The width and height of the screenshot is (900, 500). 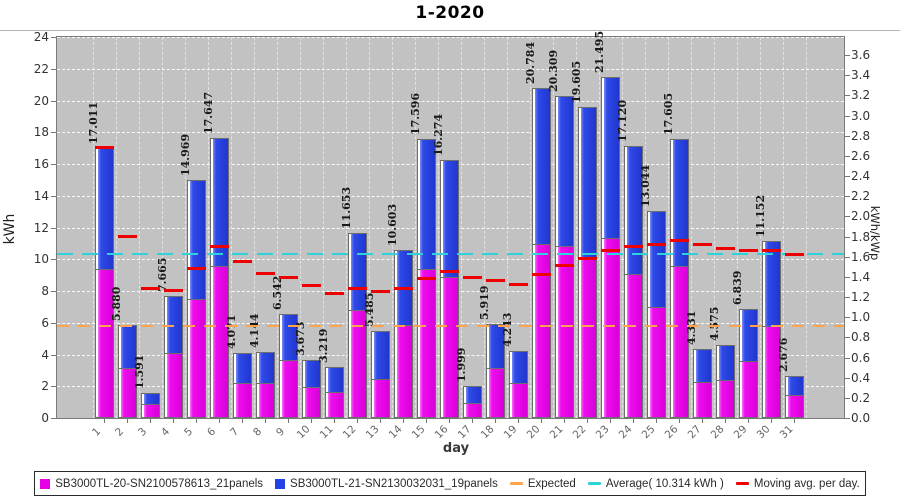 What do you see at coordinates (41, 100) in the screenshot?
I see `y-tick-label-left: 20` at bounding box center [41, 100].